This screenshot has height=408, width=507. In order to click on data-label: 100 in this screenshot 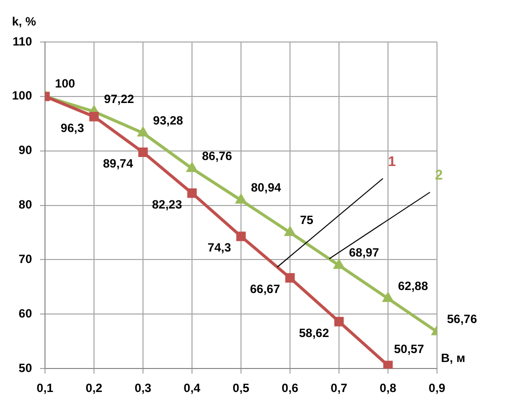, I will do `click(65, 83)`.